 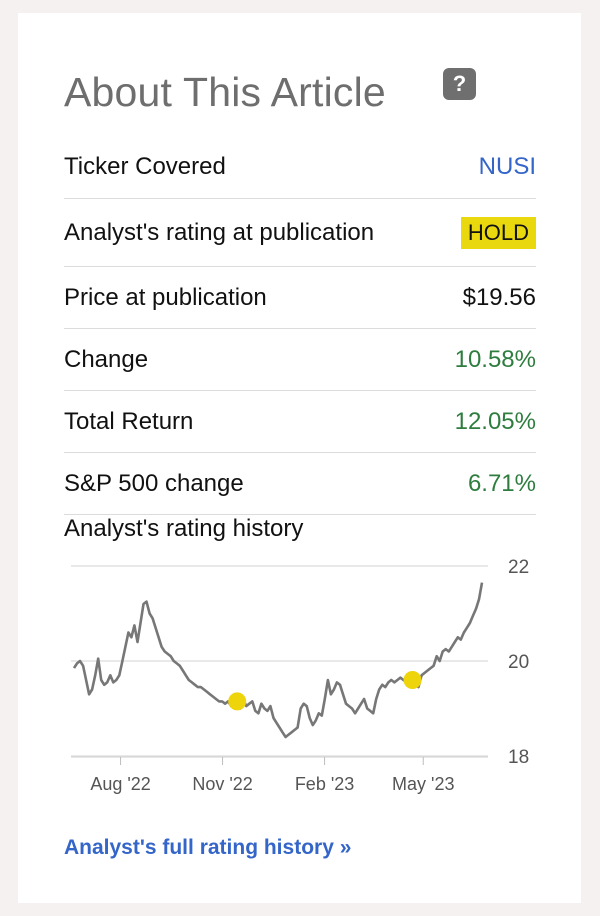 I want to click on row-total-return: Total Return 12.05%, so click(x=300, y=422).